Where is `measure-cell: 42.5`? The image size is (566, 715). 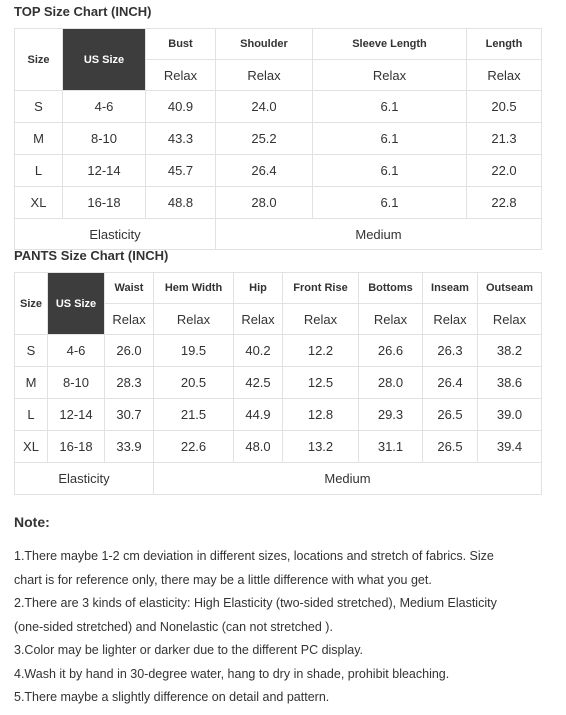
measure-cell: 42.5 is located at coordinates (258, 382).